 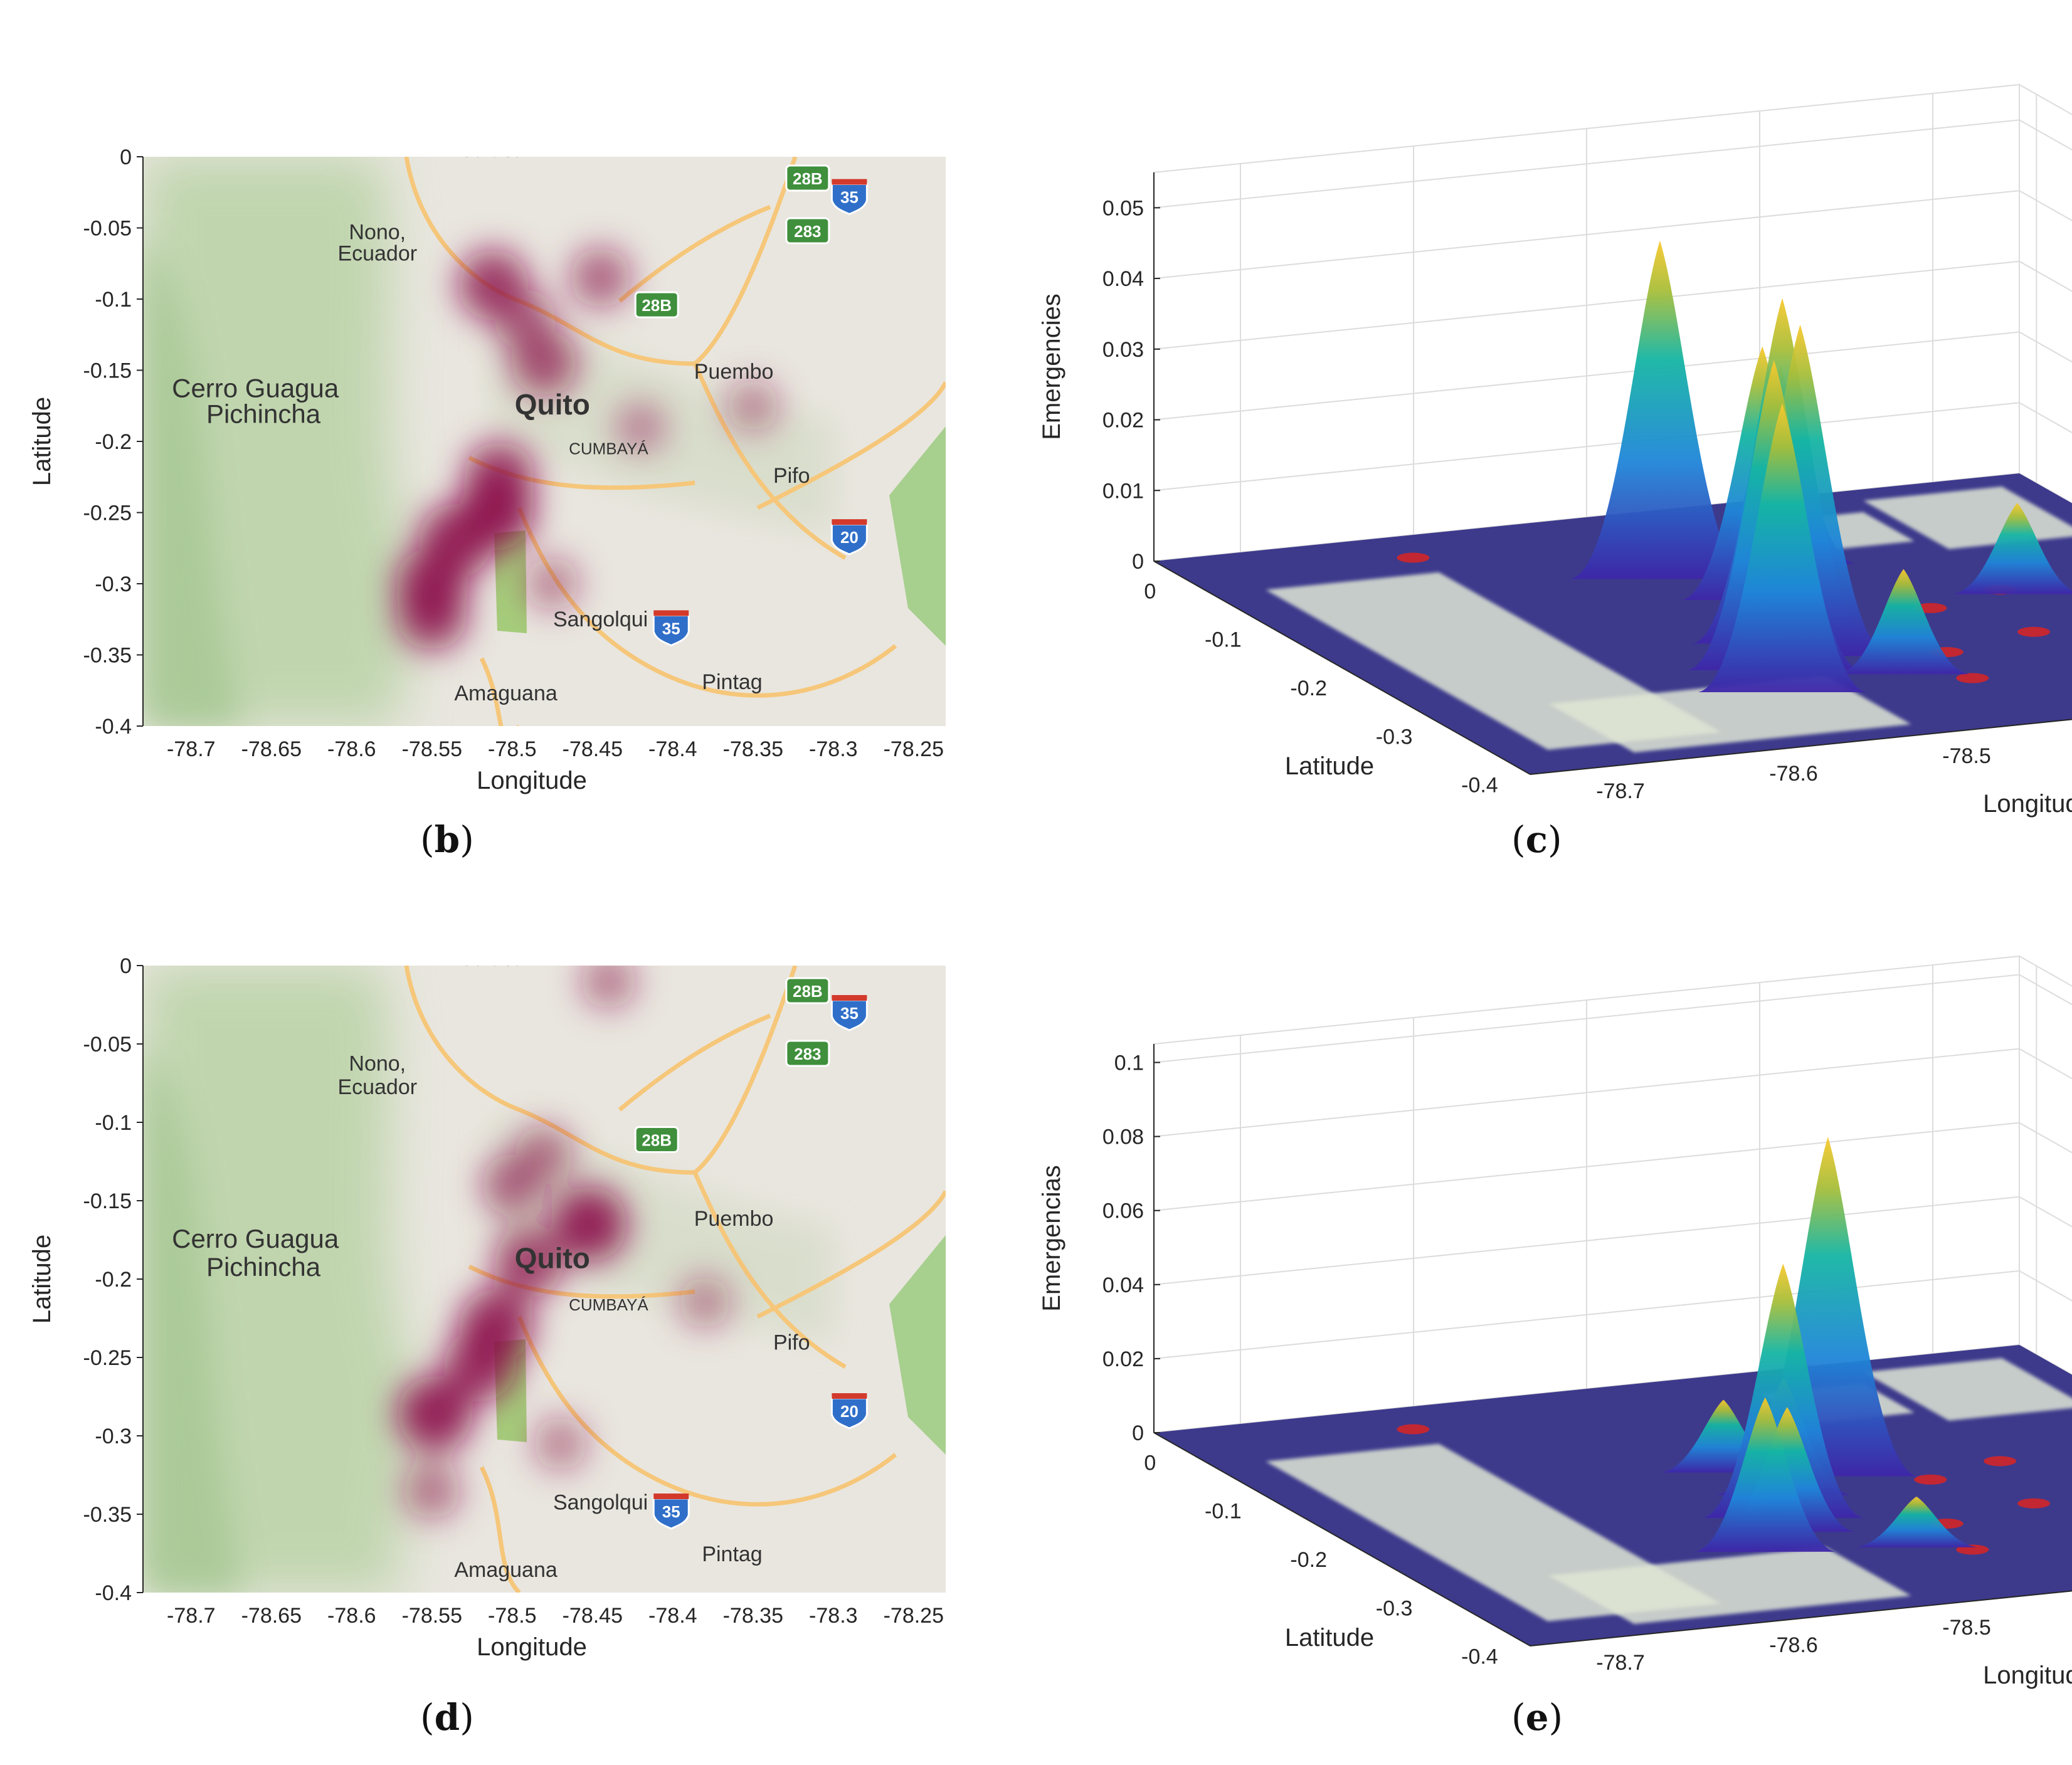 I want to click on shield-interstate-box, so click(x=849, y=1413).